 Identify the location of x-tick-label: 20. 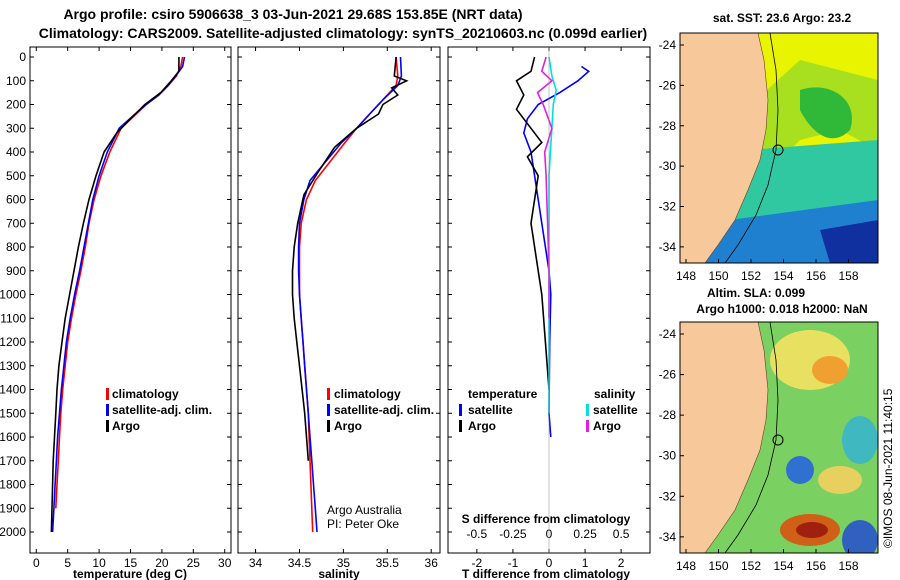
(162, 563).